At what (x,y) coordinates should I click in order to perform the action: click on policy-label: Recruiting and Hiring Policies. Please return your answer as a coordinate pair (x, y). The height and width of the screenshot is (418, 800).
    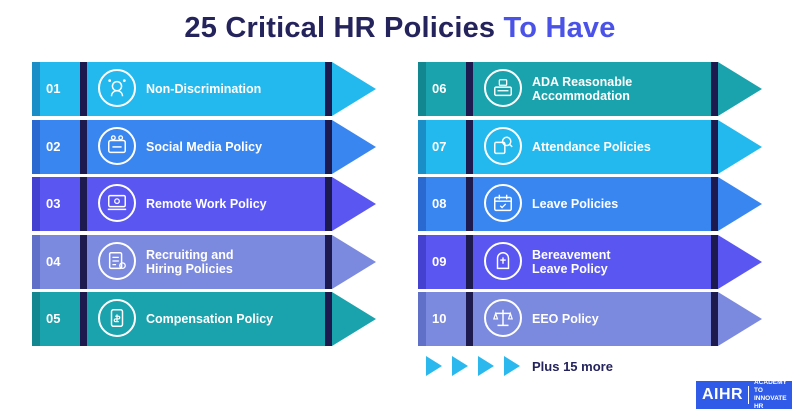
    Looking at the image, I should click on (190, 261).